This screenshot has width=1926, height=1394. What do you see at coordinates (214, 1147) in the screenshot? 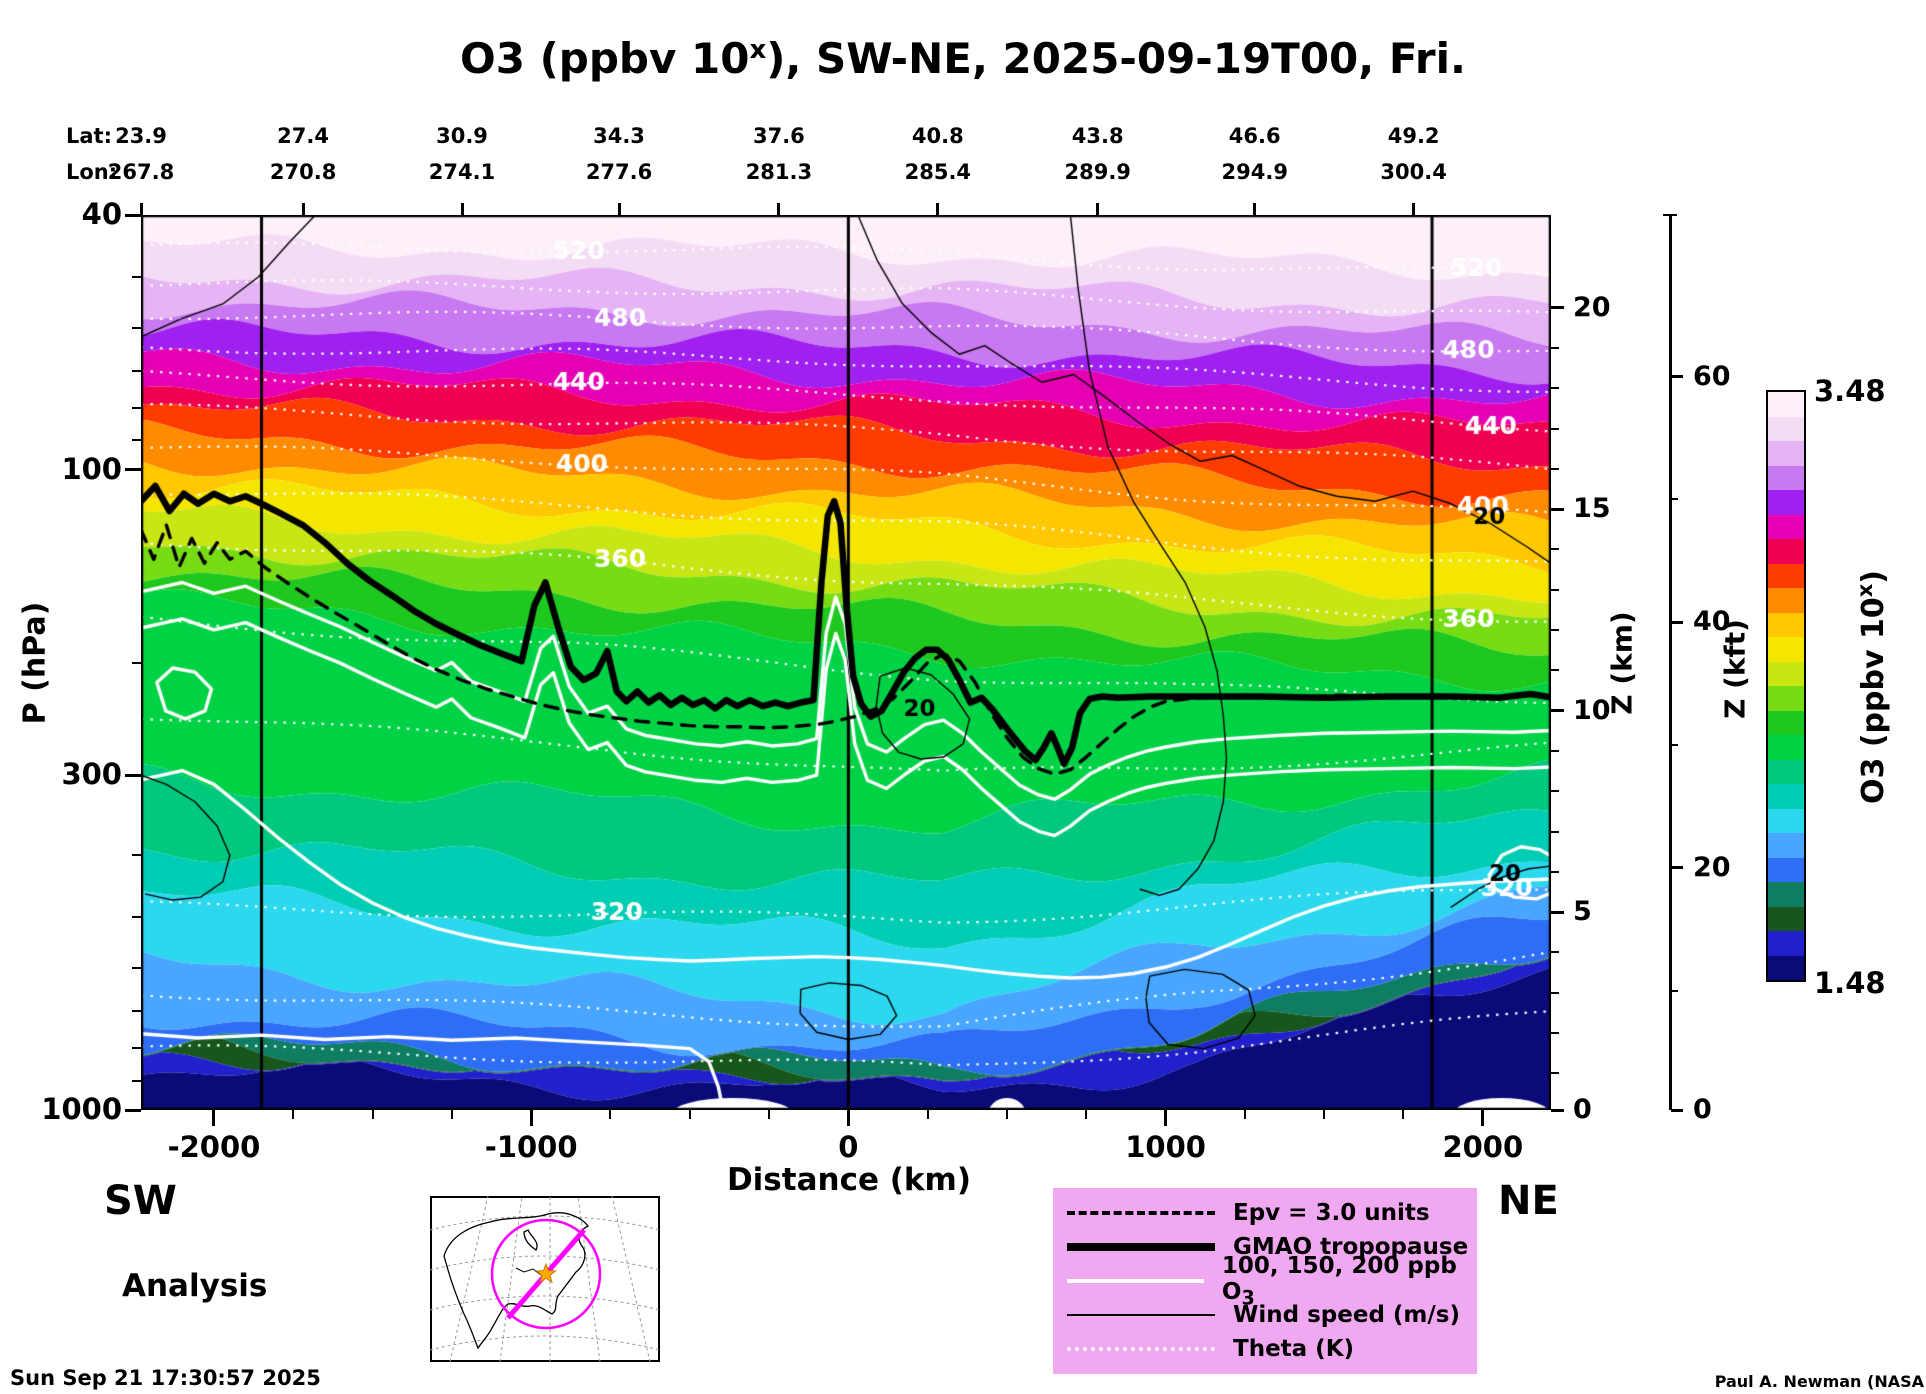
I see `distance-tick-label: -2000` at bounding box center [214, 1147].